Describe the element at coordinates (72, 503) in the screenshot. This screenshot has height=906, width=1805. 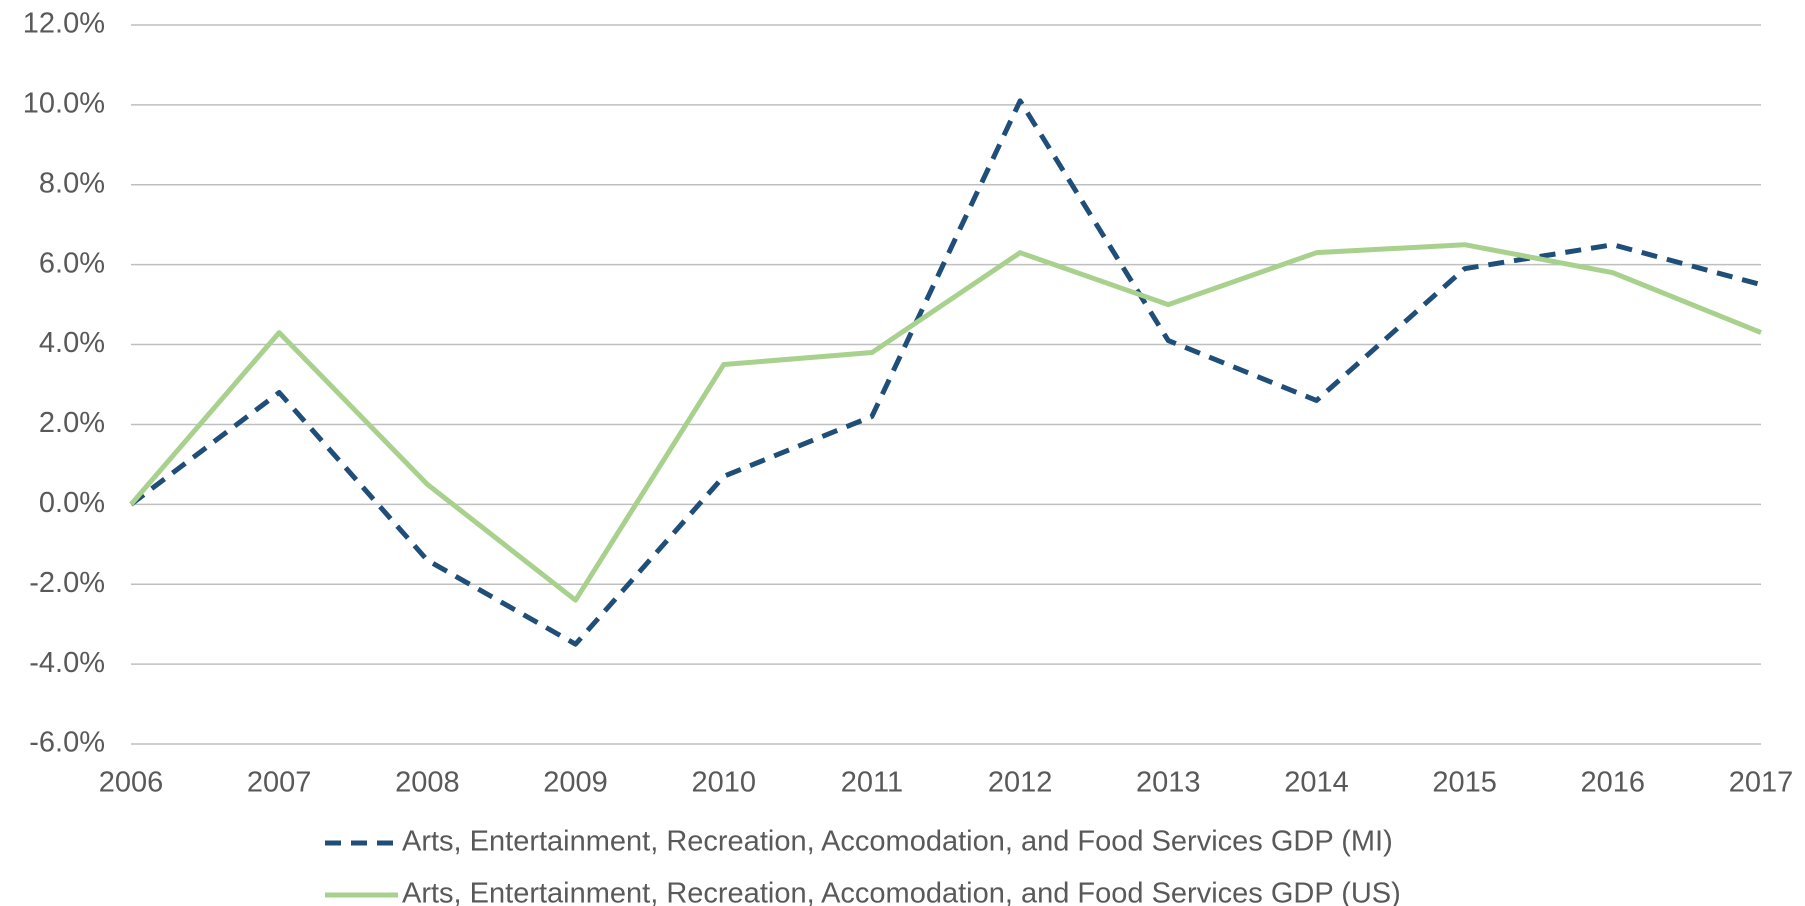
I see `y-tick-label: 0.0%` at that location.